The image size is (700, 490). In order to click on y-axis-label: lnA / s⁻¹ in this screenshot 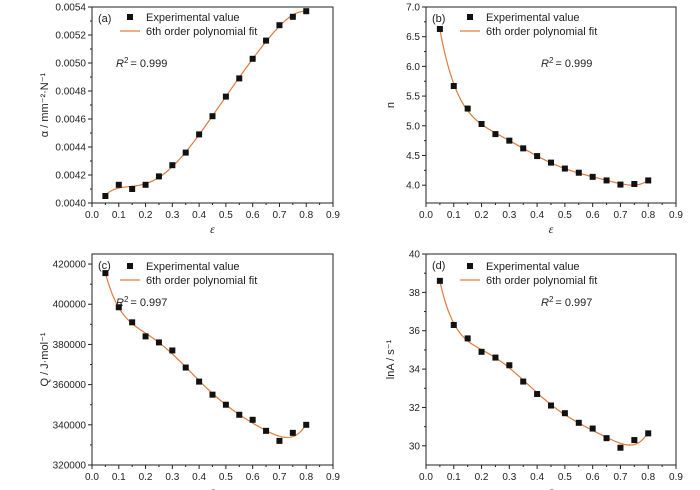, I will do `click(391, 359)`.